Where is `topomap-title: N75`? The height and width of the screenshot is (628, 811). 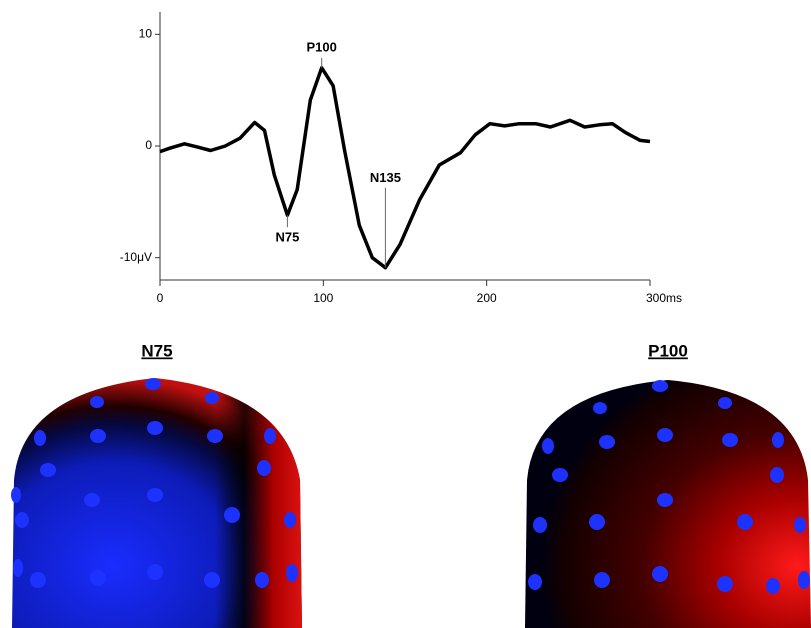
topomap-title: N75 is located at coordinates (156, 350).